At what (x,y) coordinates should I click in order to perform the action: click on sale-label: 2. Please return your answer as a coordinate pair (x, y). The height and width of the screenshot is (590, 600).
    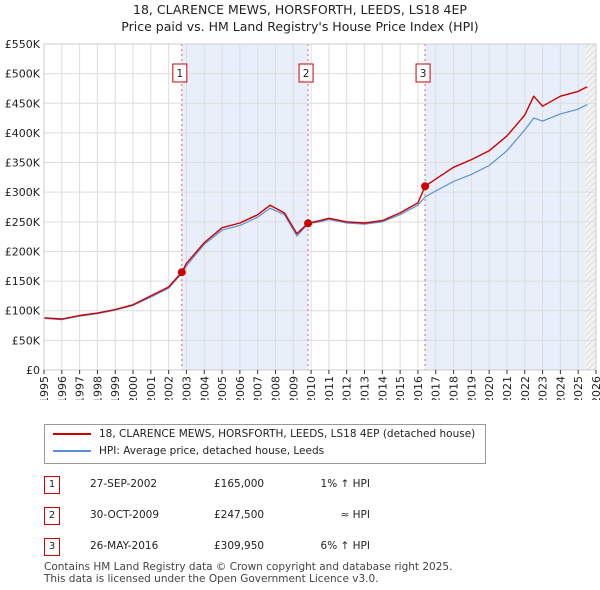
    Looking at the image, I should click on (306, 74).